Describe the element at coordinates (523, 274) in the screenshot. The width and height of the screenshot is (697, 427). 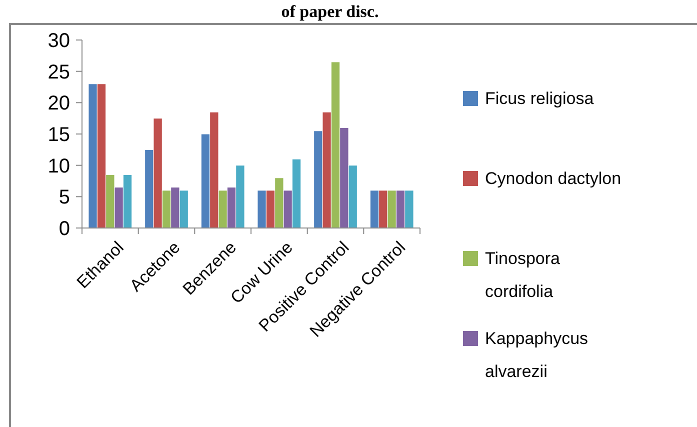
I see `legend-label: Tinospora cordifolia` at that location.